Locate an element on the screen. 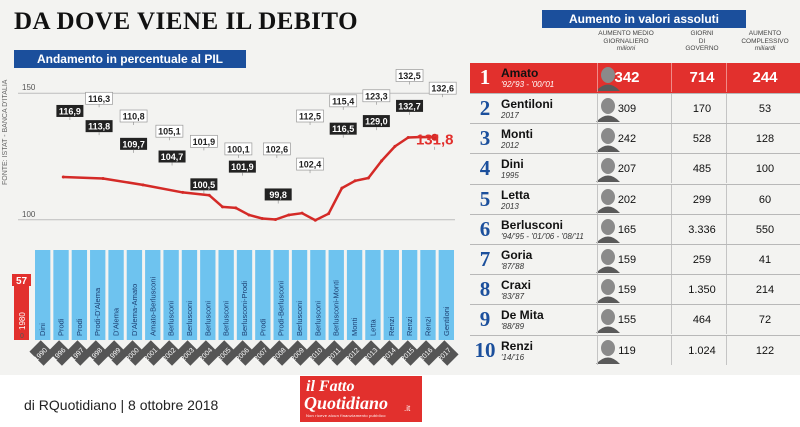 This screenshot has height=427, width=800. value-days: 485 is located at coordinates (702, 169).